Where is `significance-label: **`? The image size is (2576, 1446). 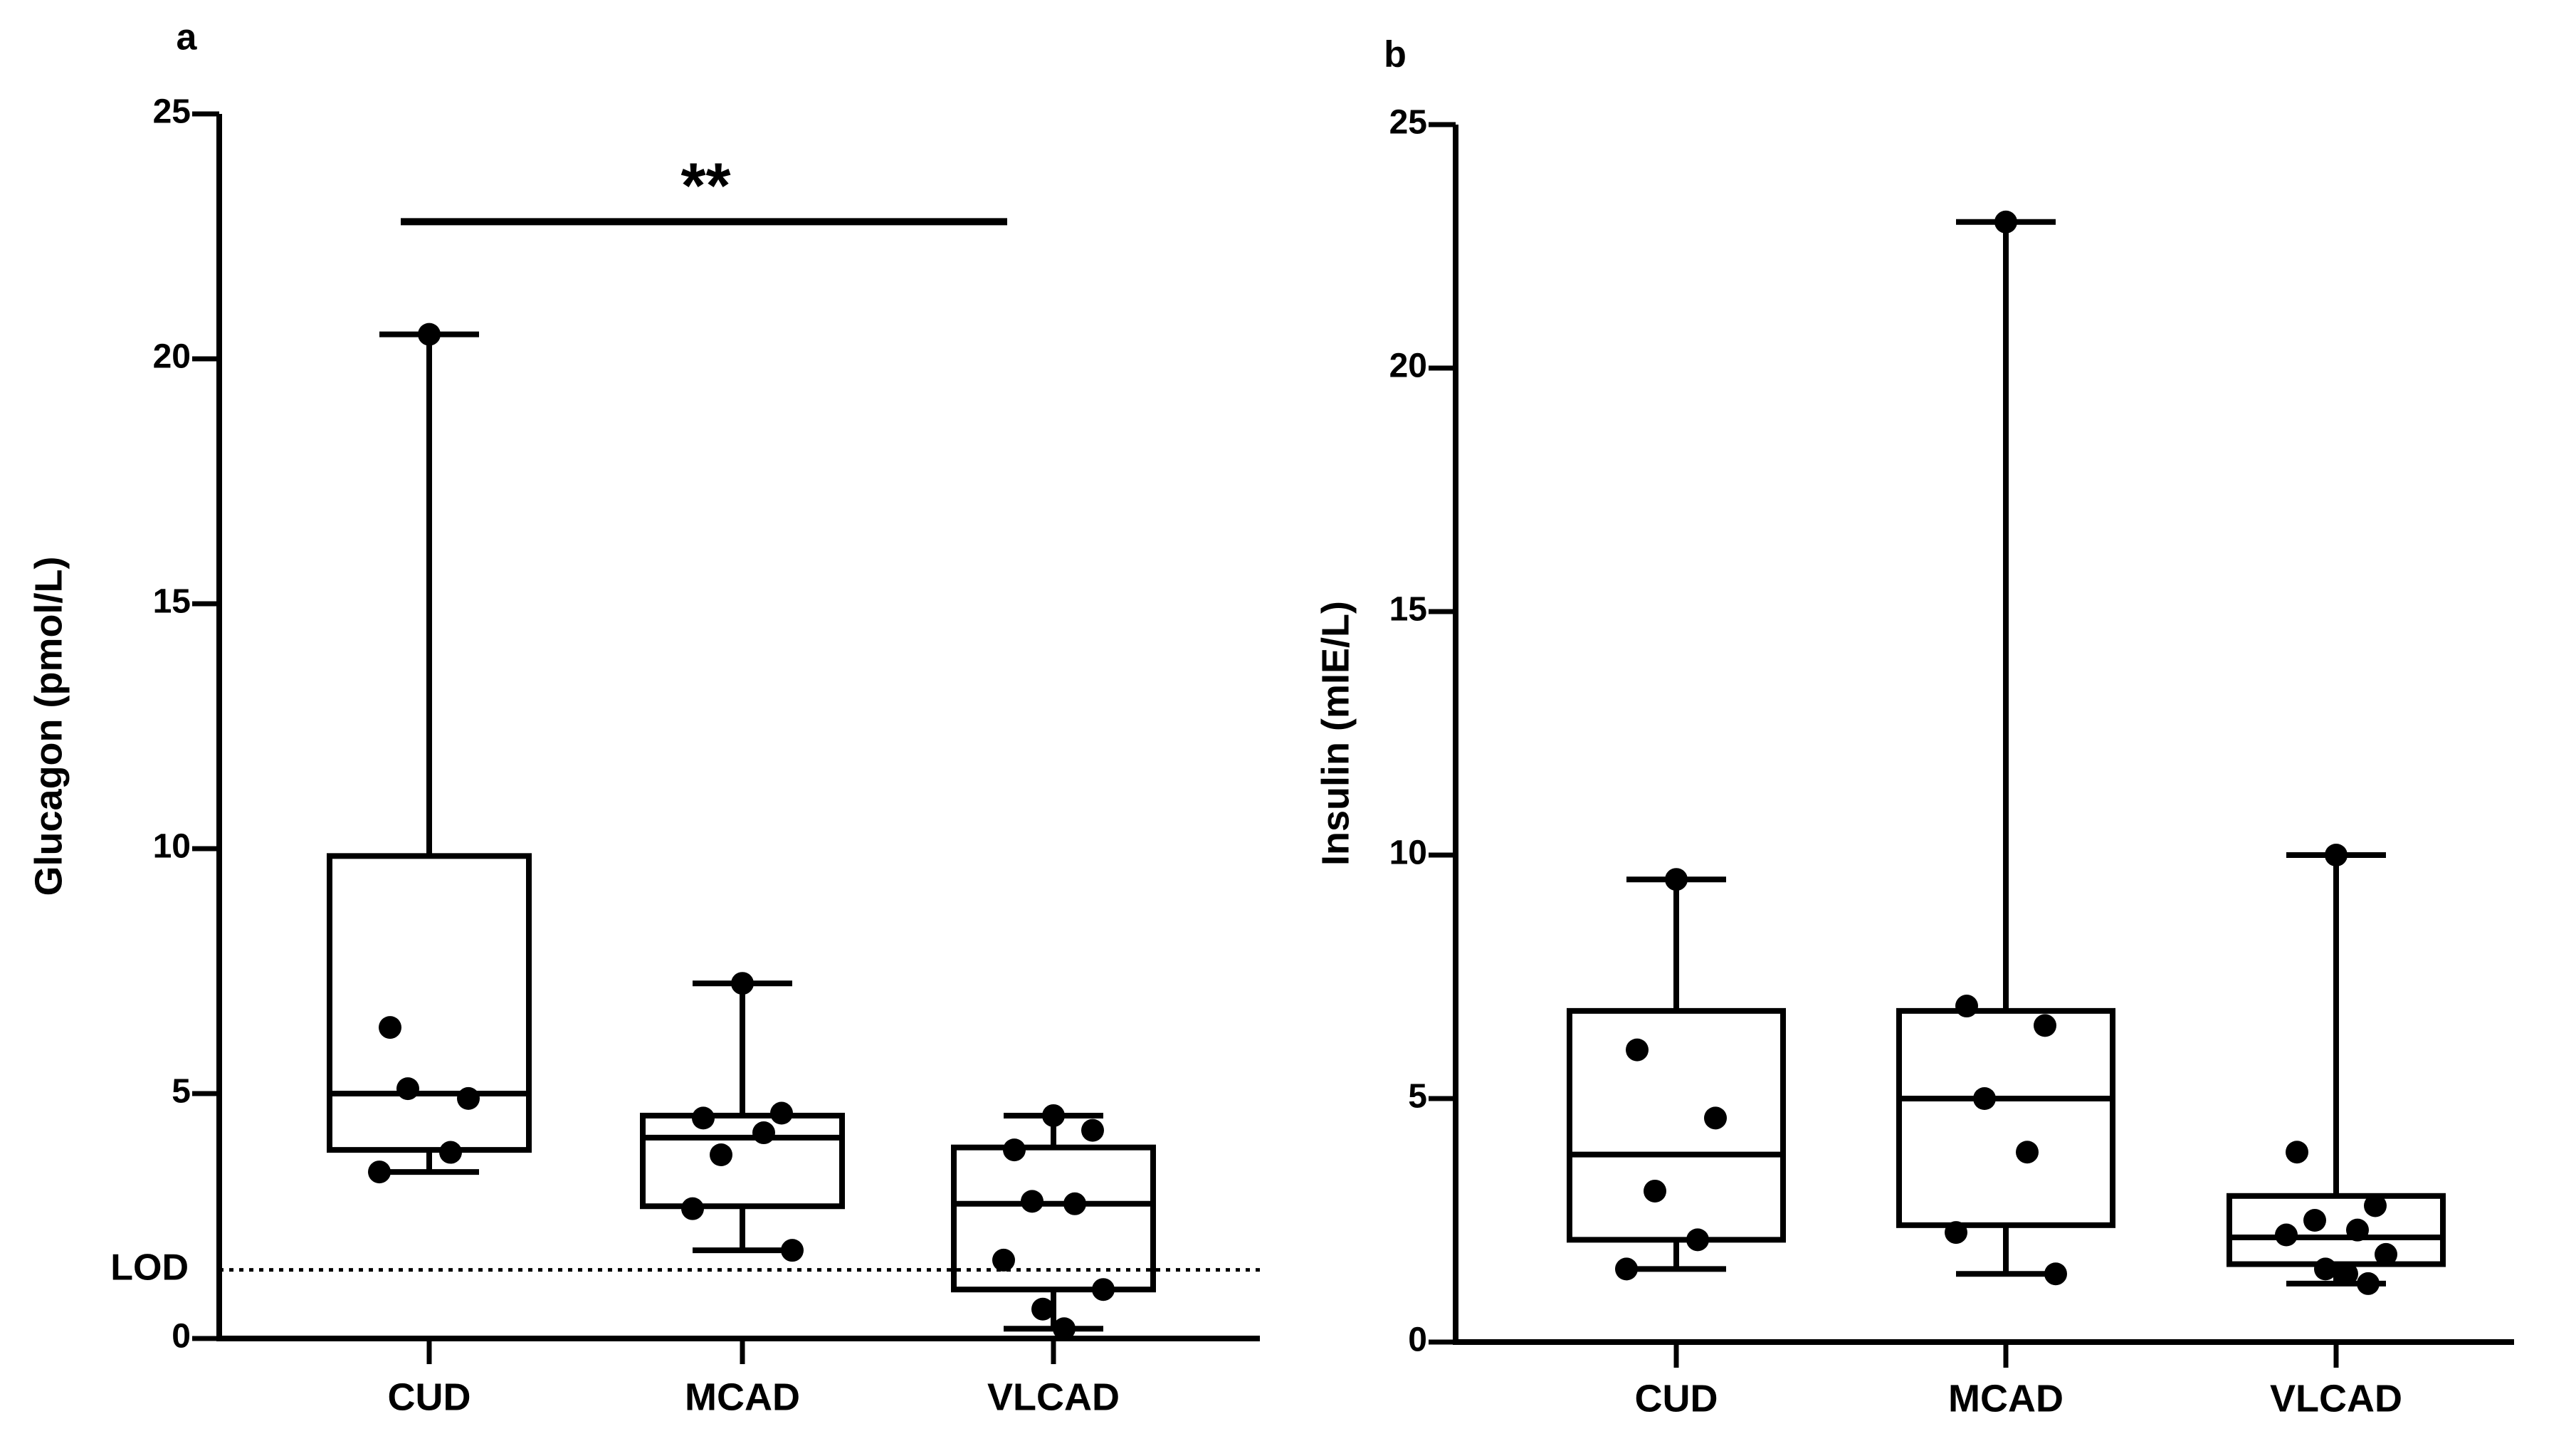
significance-label: ** is located at coordinates (705, 185).